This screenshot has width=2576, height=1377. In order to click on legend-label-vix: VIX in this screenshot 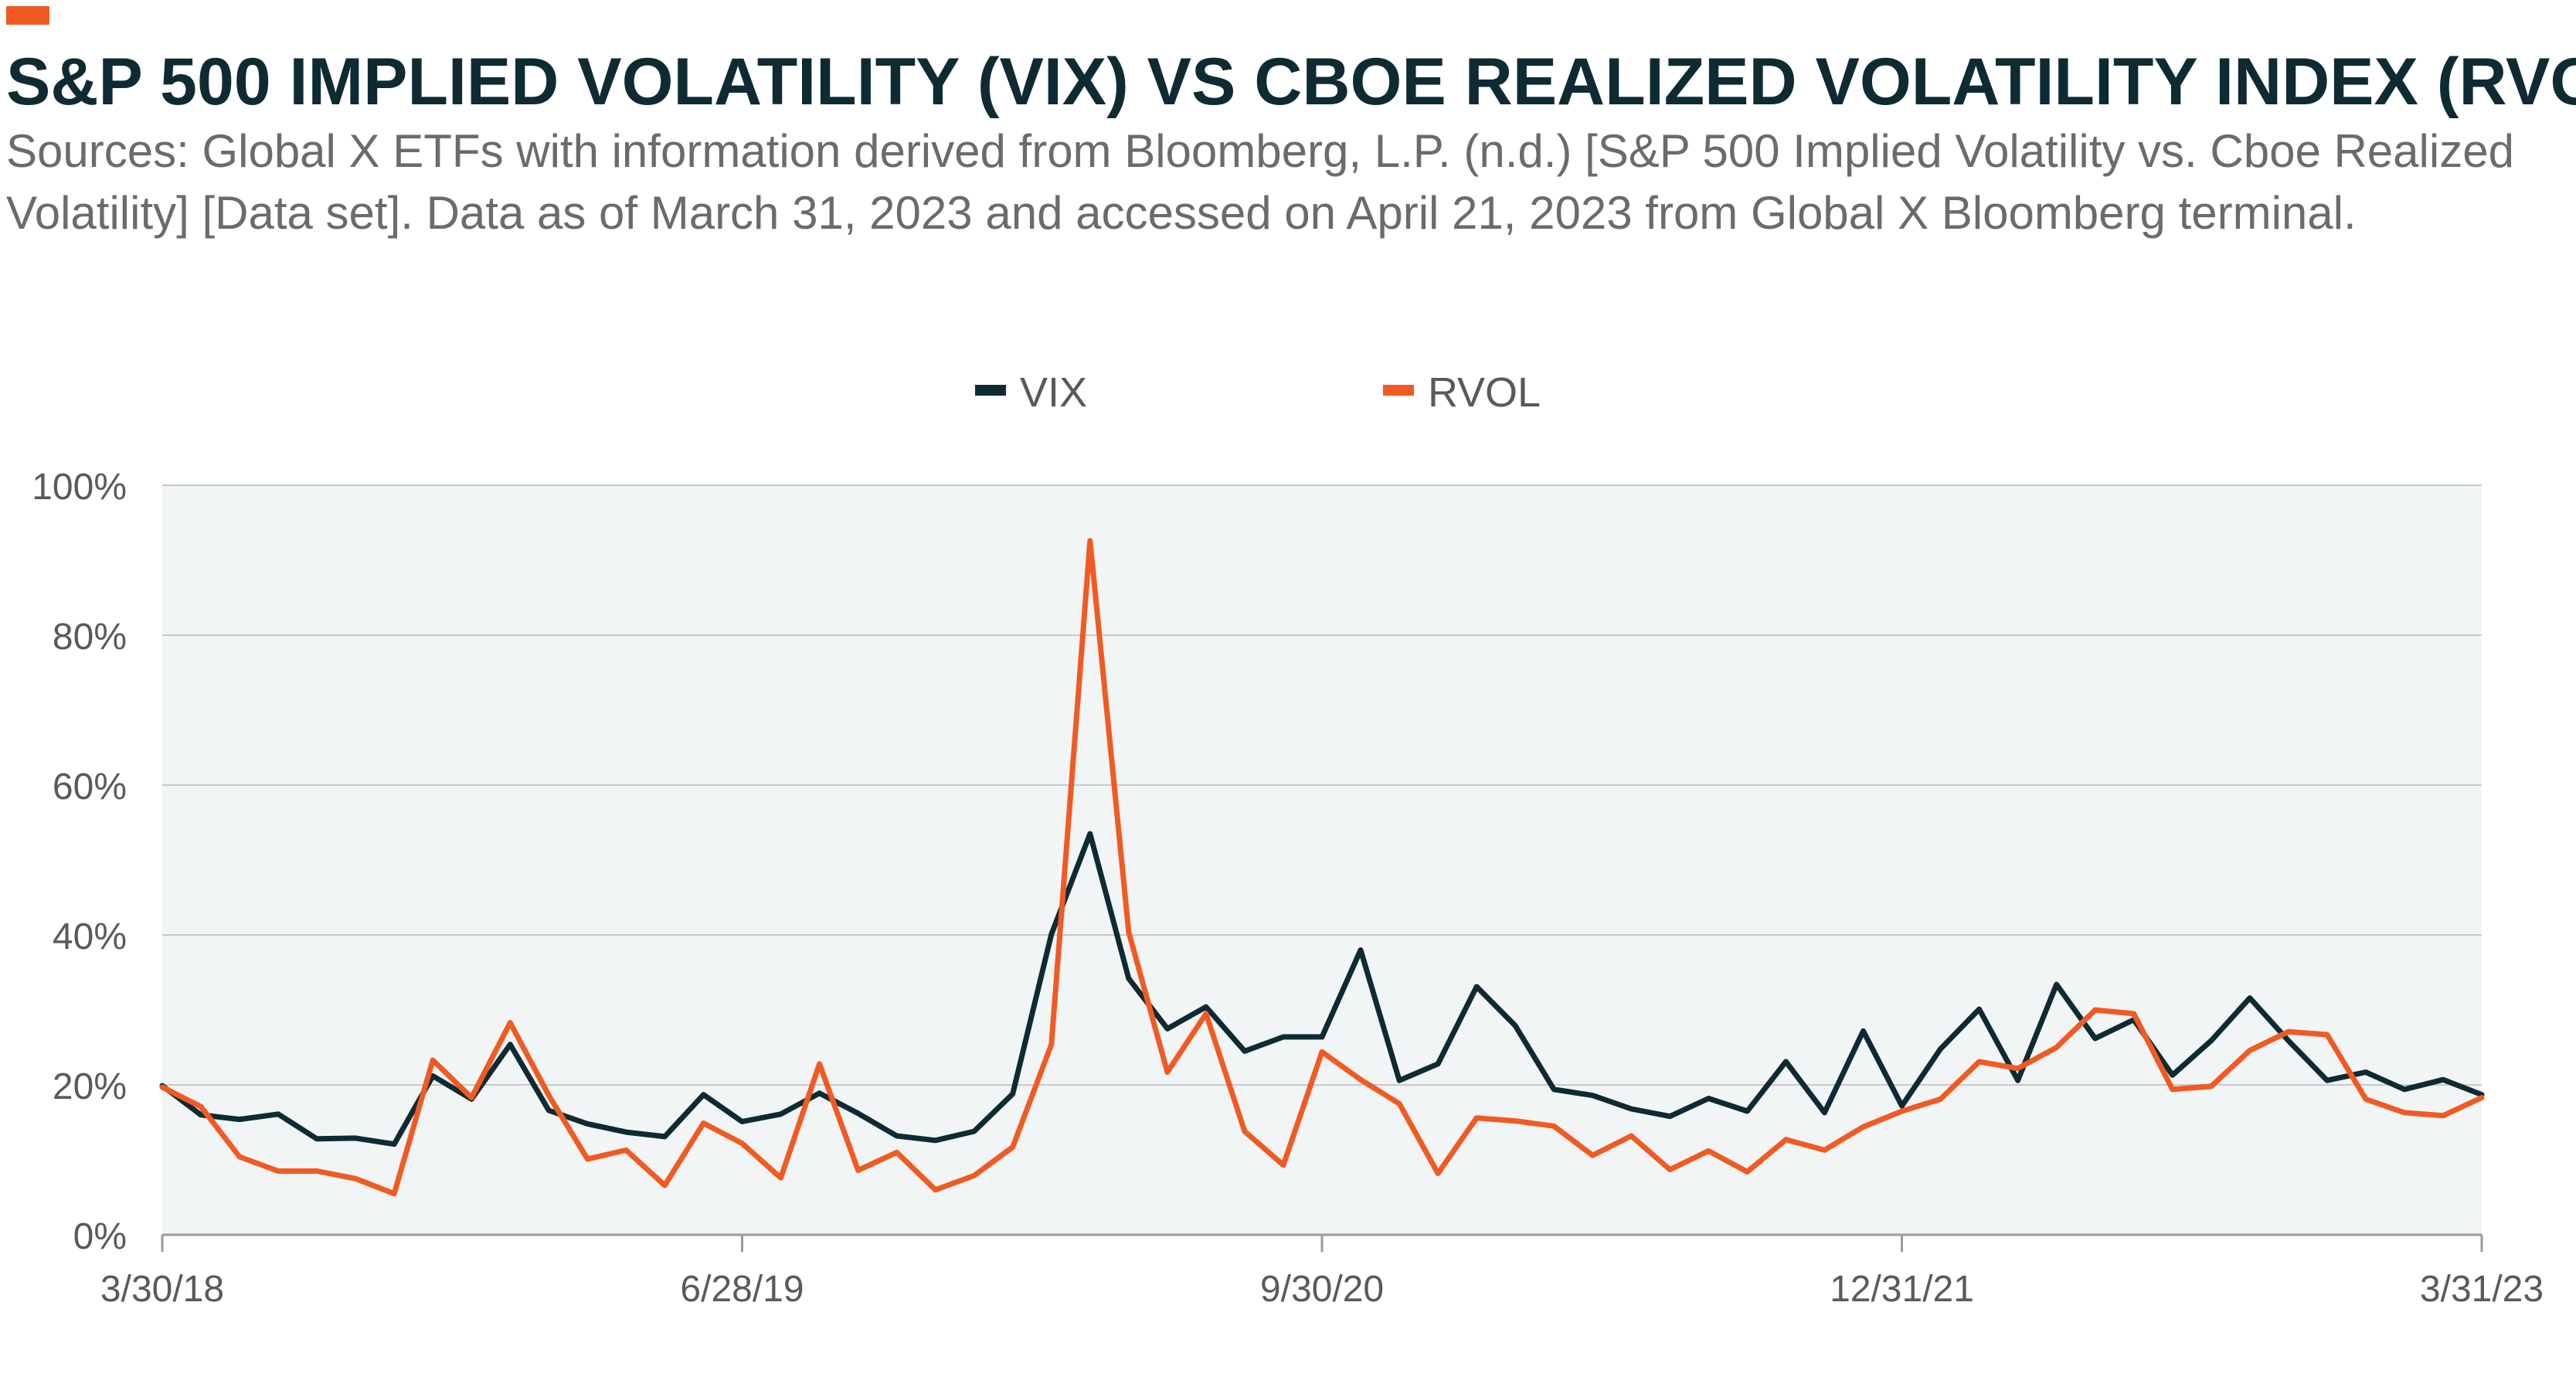, I will do `click(1053, 393)`.